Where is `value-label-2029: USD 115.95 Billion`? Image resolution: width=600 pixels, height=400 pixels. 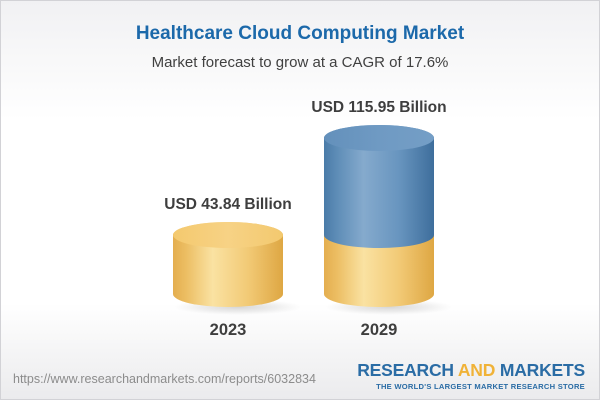 value-label-2029: USD 115.95 Billion is located at coordinates (379, 107).